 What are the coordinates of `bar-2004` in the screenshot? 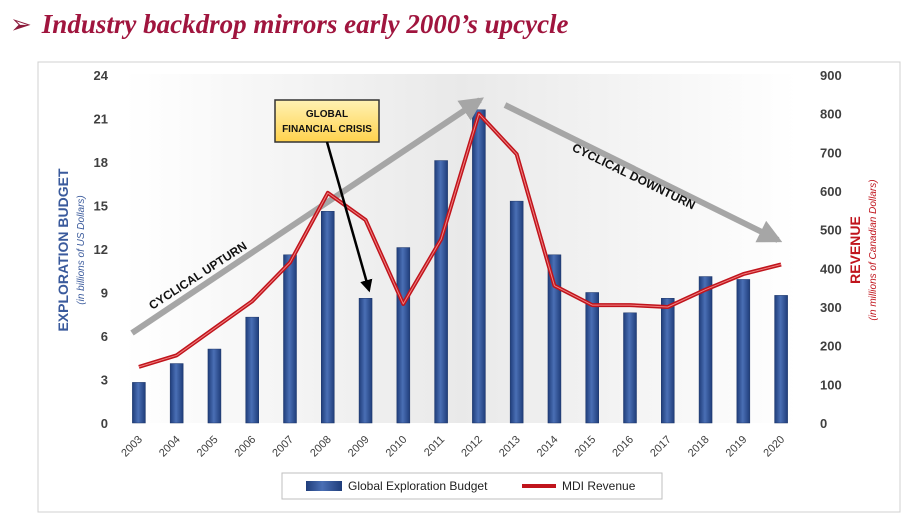 It's located at (176, 393).